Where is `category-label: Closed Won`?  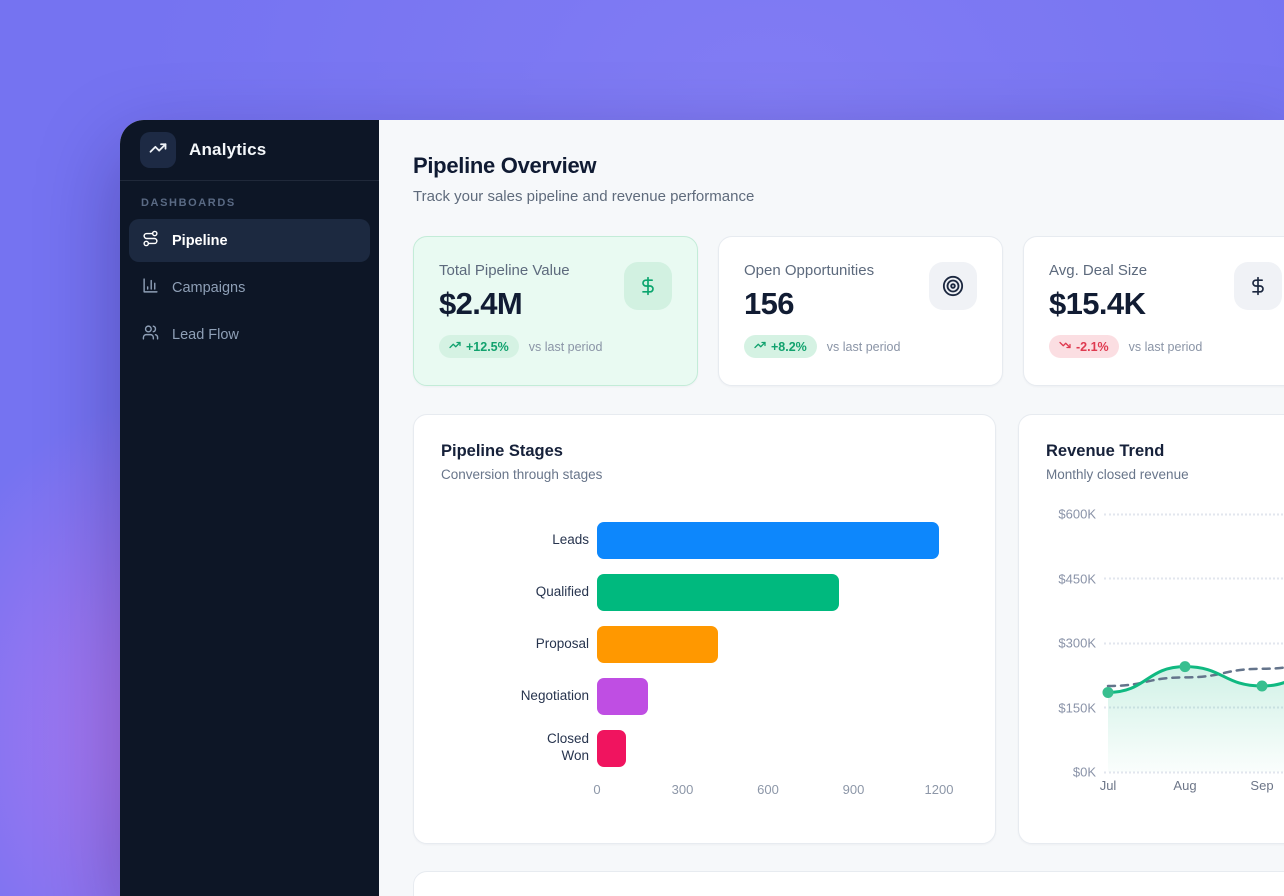 category-label: Closed Won is located at coordinates (567, 747).